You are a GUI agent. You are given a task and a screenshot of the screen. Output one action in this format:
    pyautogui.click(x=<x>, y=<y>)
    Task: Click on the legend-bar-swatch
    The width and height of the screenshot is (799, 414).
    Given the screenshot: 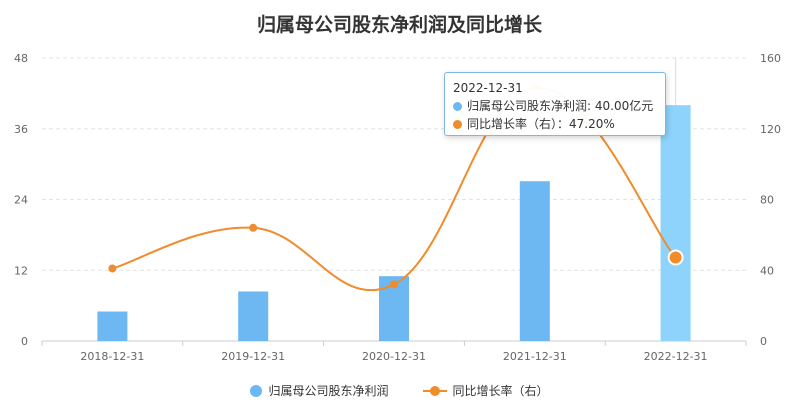 What is the action you would take?
    pyautogui.click(x=256, y=390)
    